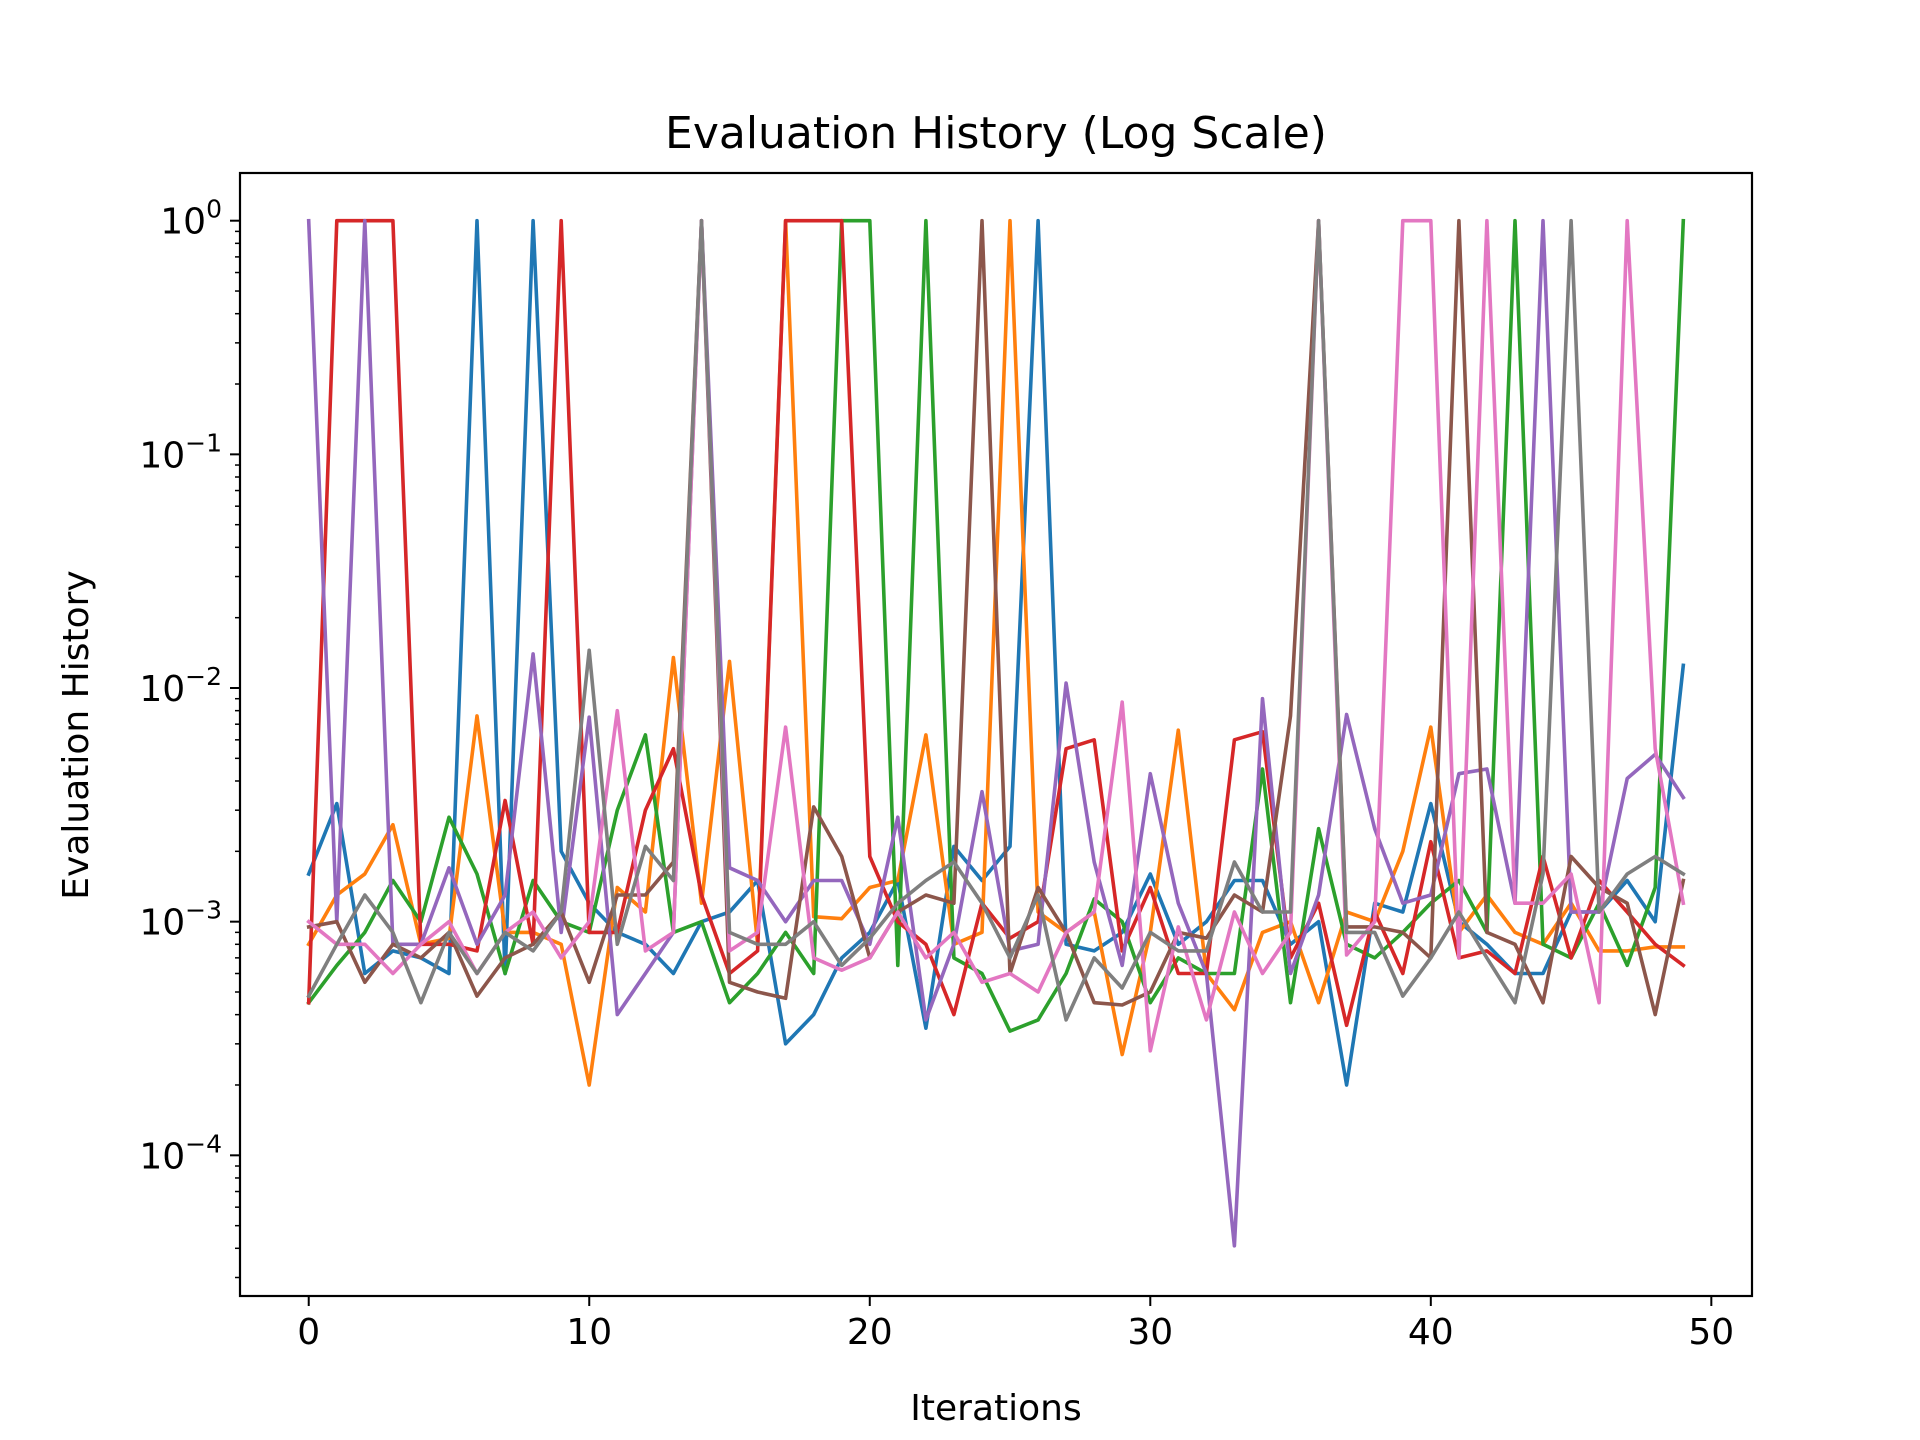 The image size is (1920, 1440). What do you see at coordinates (180, 686) in the screenshot?
I see `y-tick-label: 10⁻²` at bounding box center [180, 686].